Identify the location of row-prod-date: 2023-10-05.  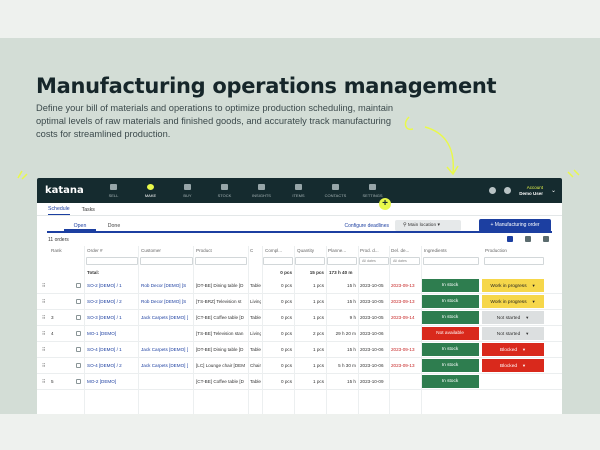
(372, 317).